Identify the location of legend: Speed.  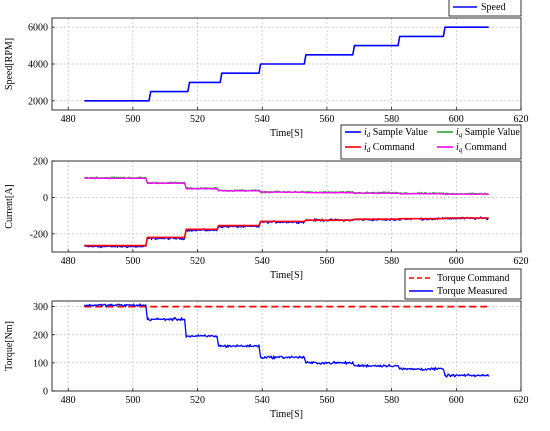
(485, 8).